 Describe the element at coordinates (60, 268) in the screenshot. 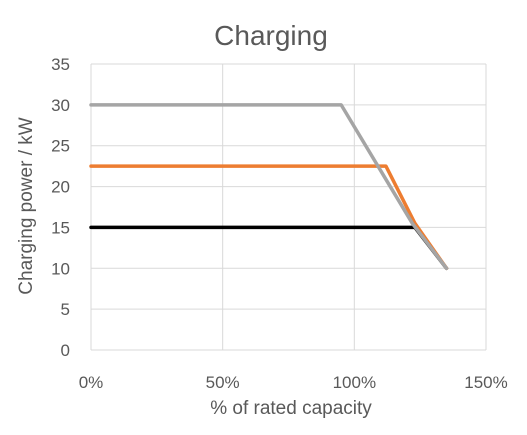

I see `y-tick-label: 10` at that location.